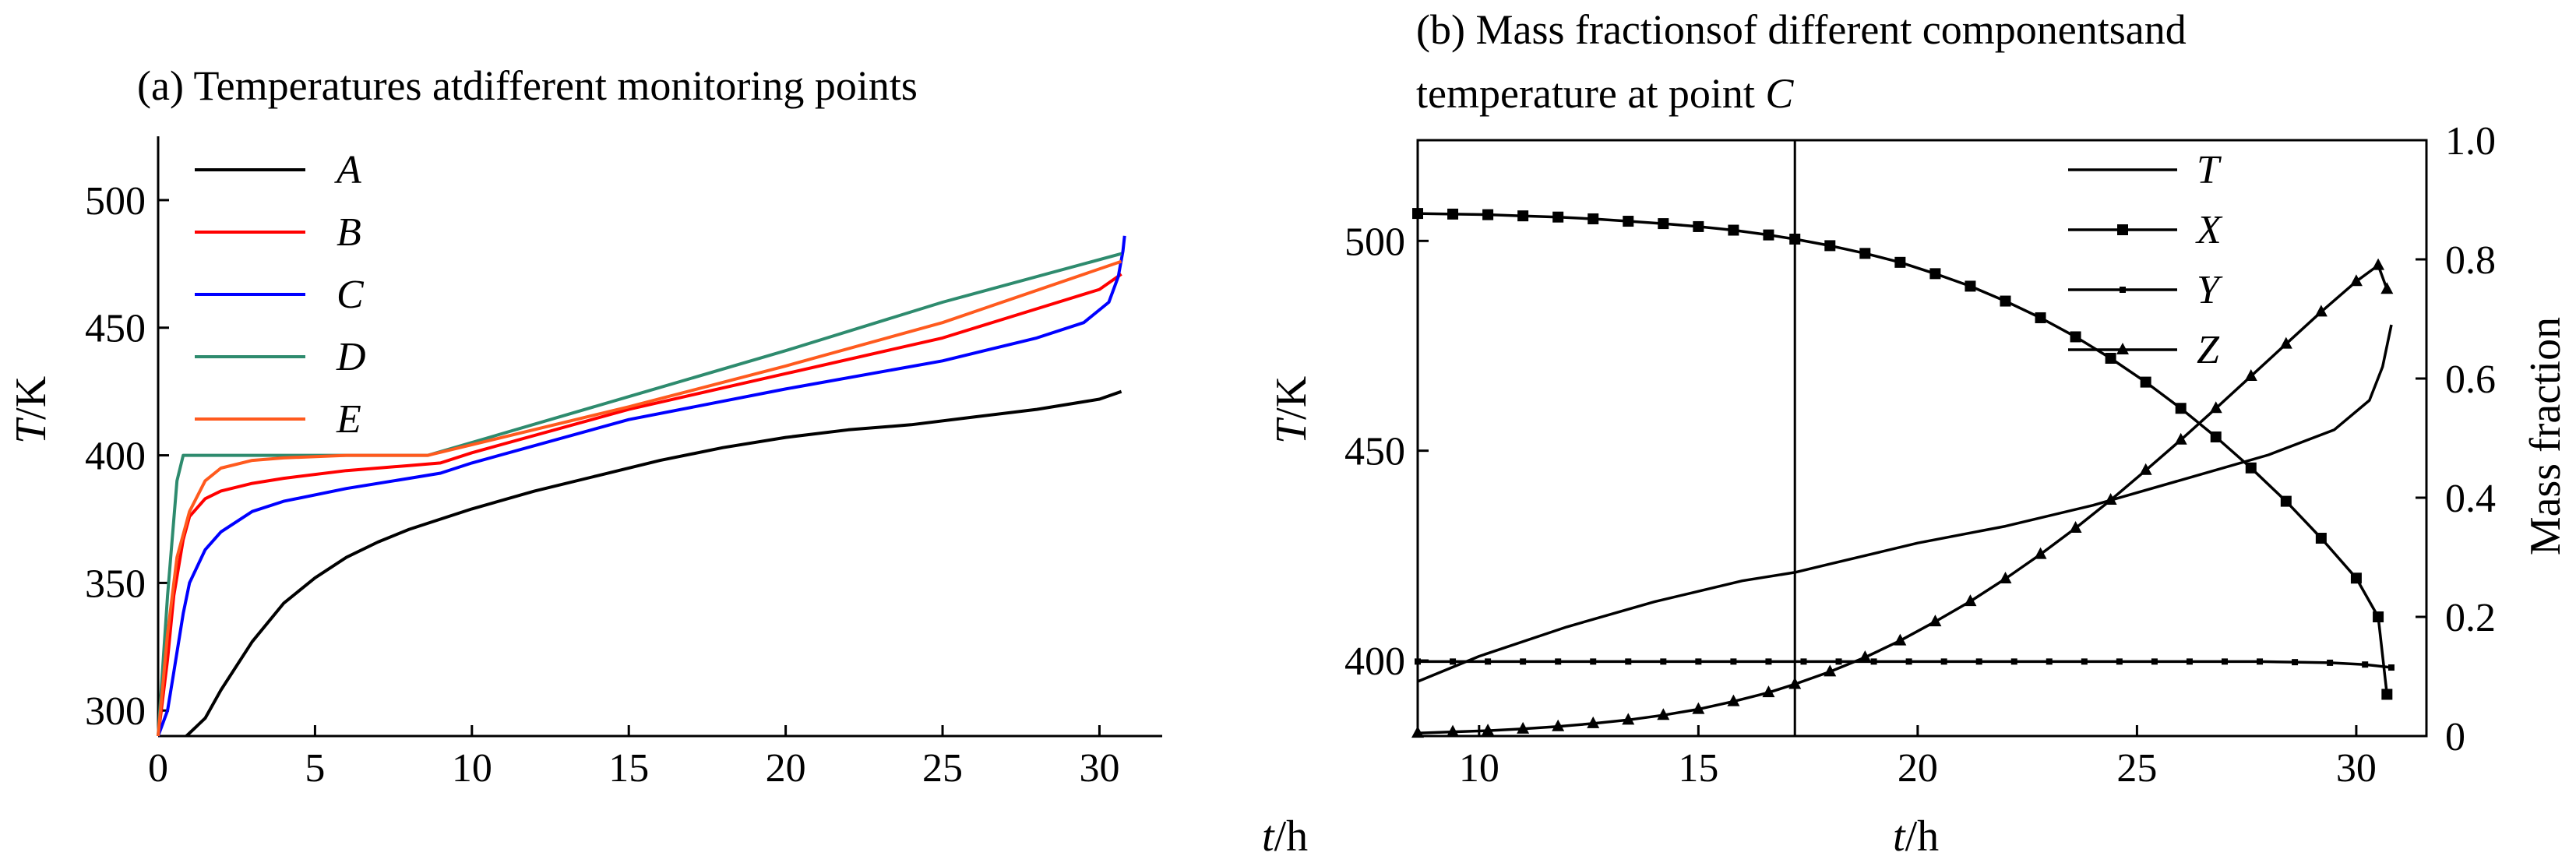 The image size is (2576, 863). Describe the element at coordinates (348, 419) in the screenshot. I see `legend-label-E: E` at that location.